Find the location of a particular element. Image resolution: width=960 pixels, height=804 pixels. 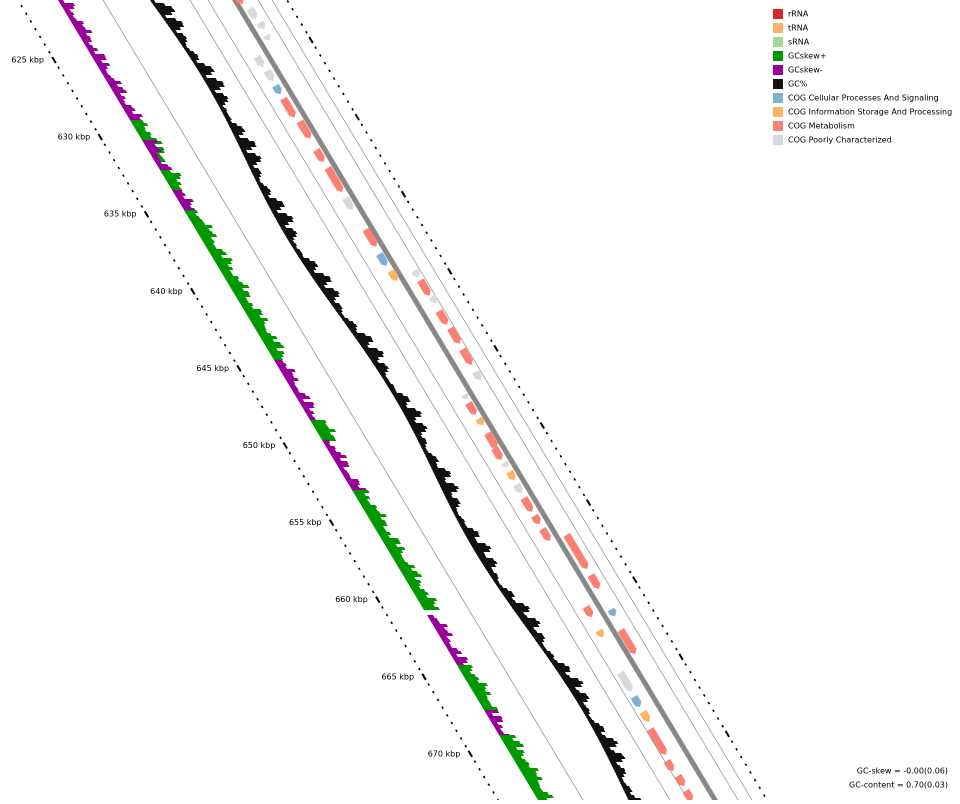

scale-label: 650 kbp is located at coordinates (259, 445).